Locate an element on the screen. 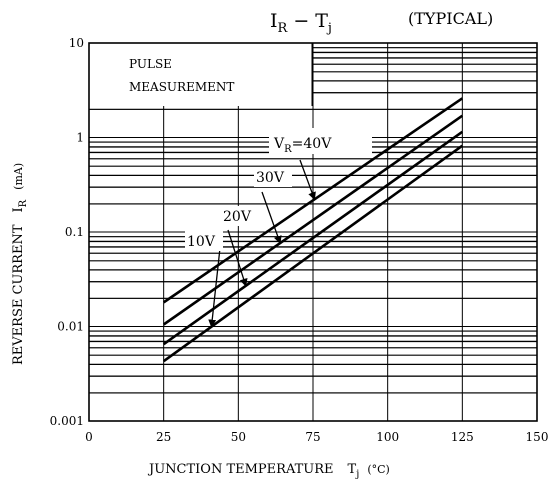  series-label-bg-10v is located at coordinates (204, 241).